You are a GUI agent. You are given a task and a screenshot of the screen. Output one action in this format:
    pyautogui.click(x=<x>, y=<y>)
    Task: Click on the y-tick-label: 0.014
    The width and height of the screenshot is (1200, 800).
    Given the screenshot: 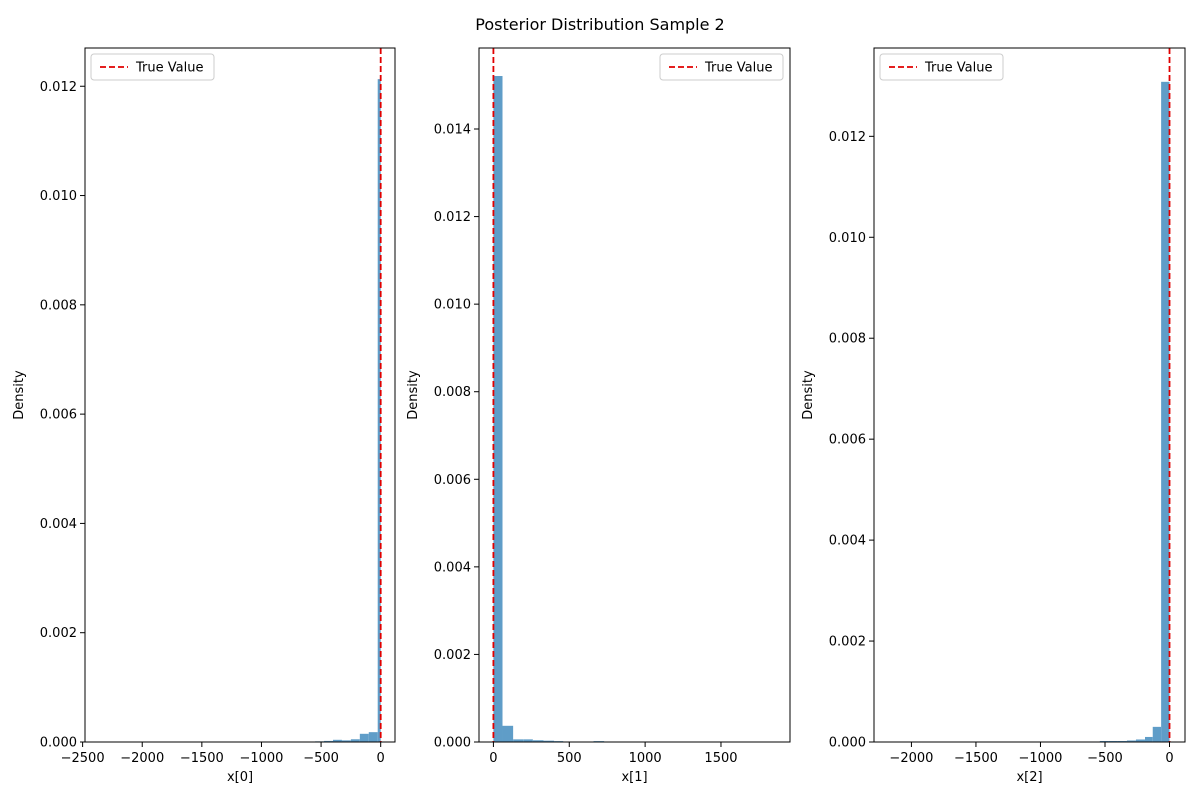 What is the action you would take?
    pyautogui.click(x=452, y=130)
    